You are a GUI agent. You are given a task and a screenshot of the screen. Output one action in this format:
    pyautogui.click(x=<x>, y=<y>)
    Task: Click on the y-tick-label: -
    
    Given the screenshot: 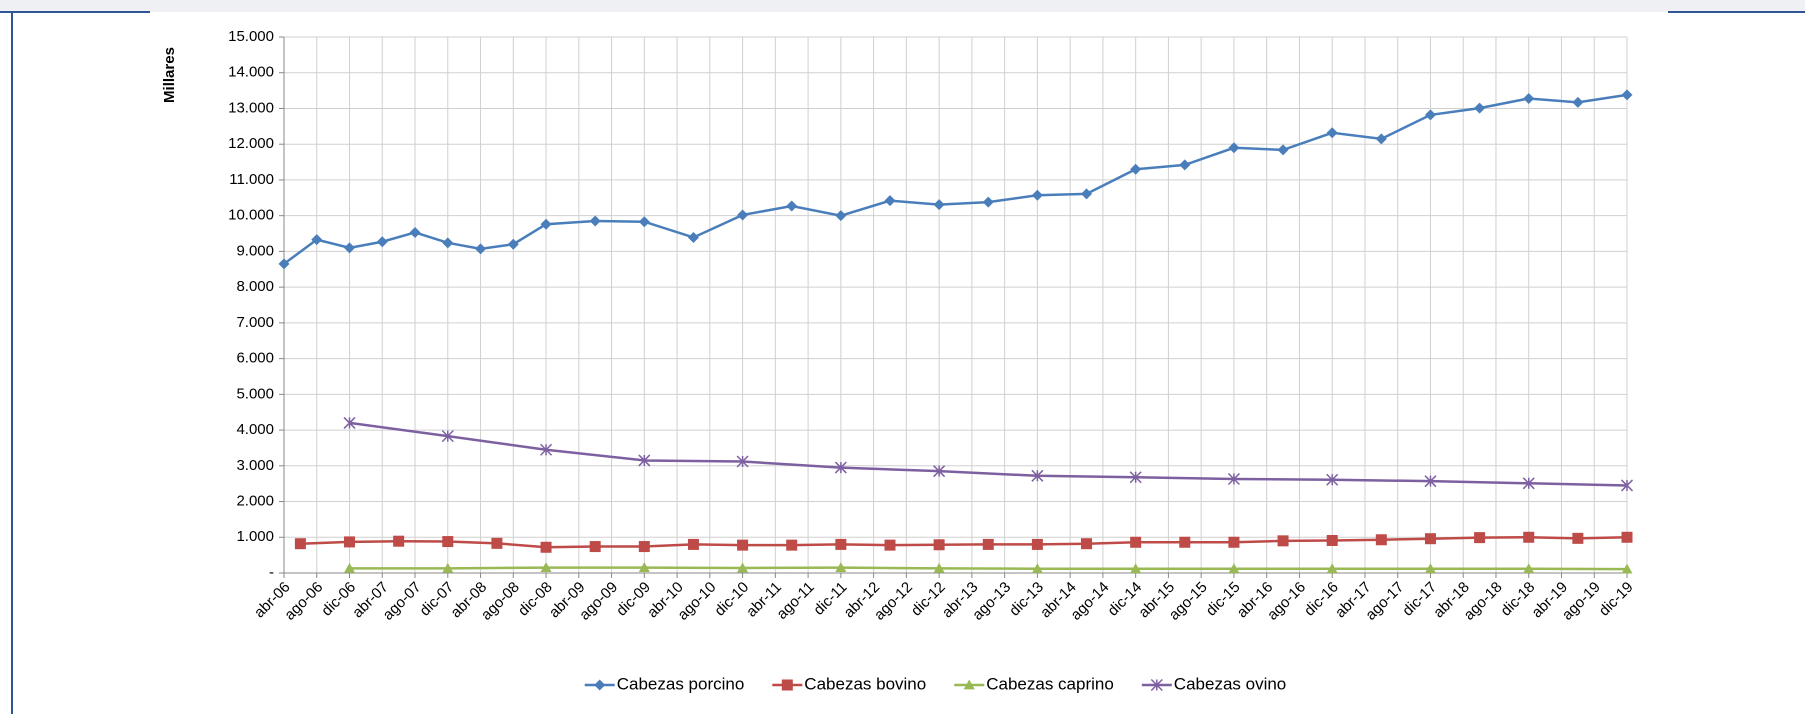 What is the action you would take?
    pyautogui.click(x=271, y=572)
    